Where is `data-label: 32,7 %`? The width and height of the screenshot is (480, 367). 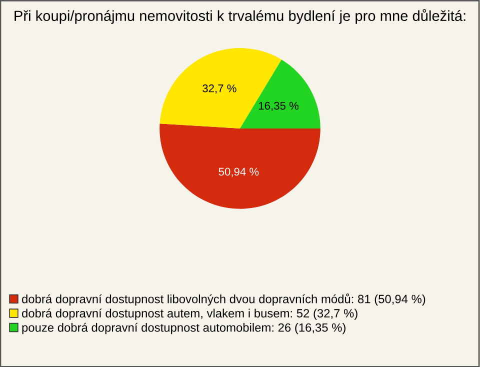
data-label: 32,7 % is located at coordinates (219, 89).